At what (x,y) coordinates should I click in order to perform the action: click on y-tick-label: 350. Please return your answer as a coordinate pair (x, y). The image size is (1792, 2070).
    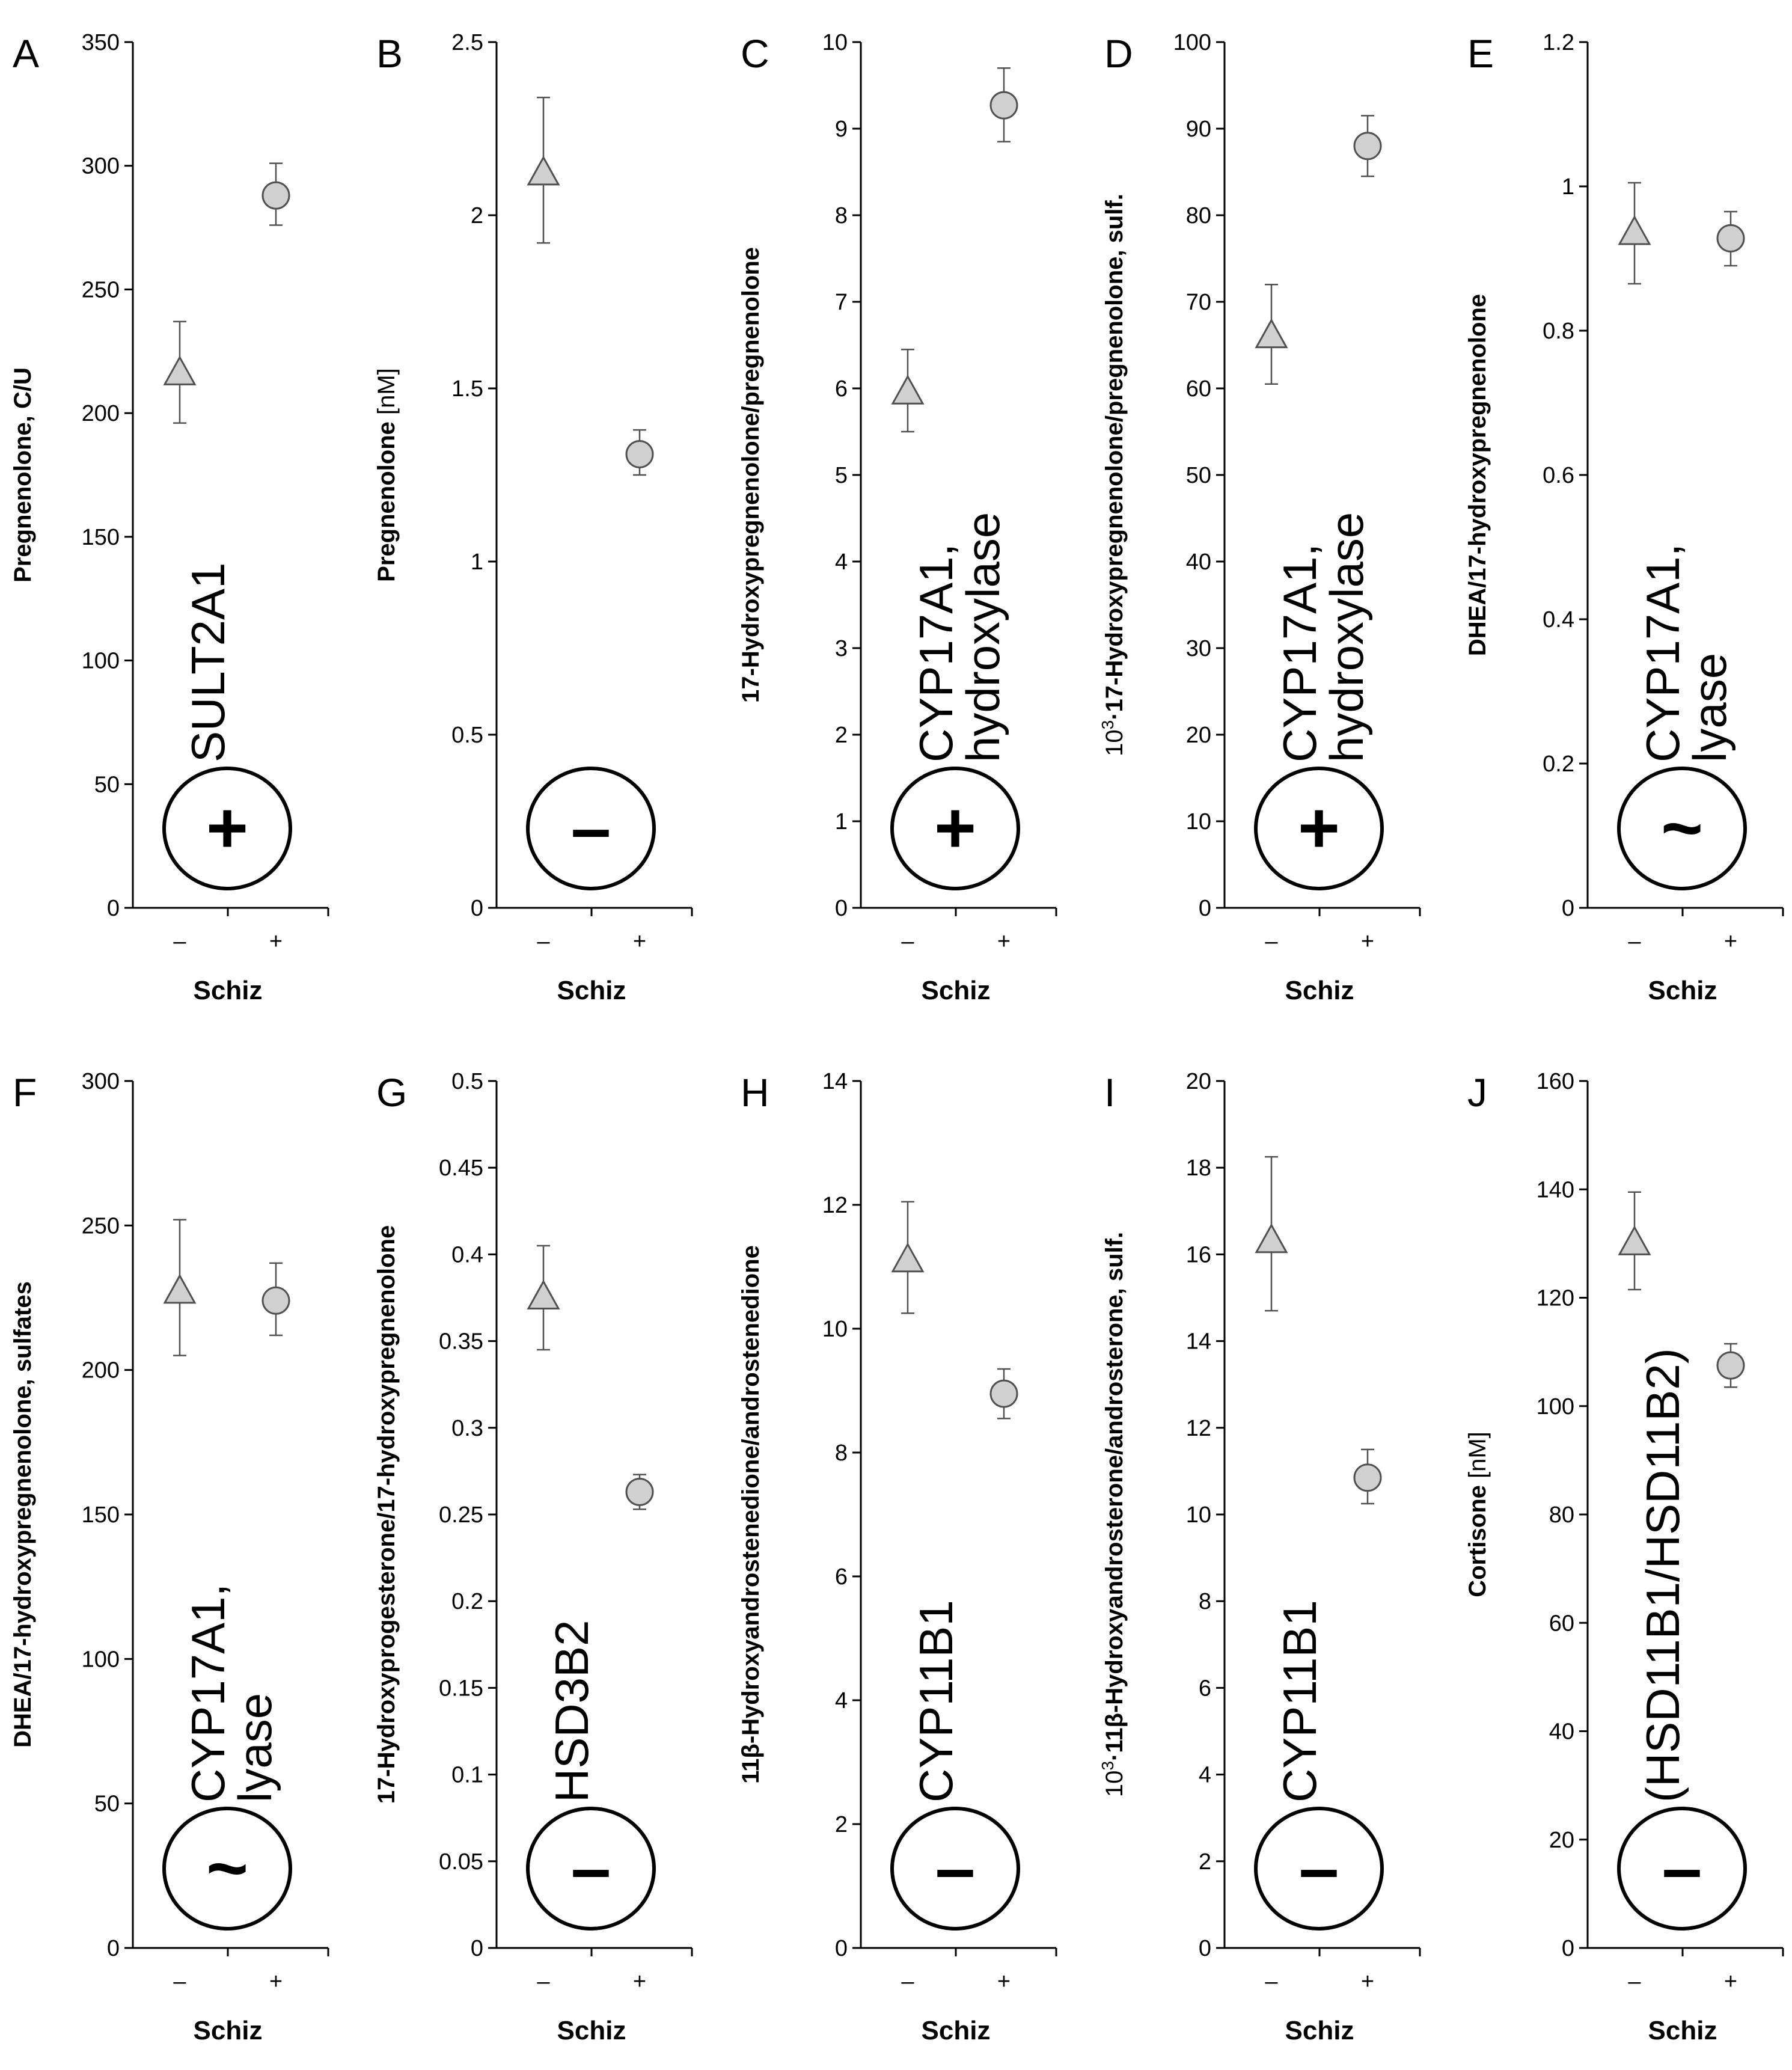
    Looking at the image, I should click on (101, 42).